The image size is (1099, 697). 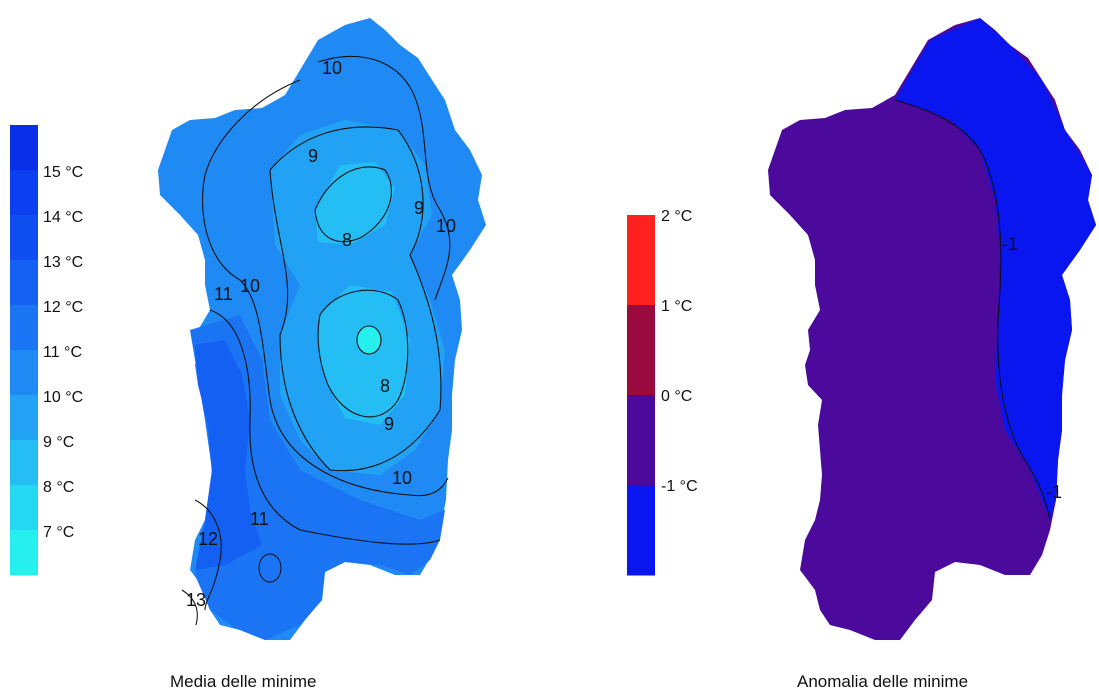 What do you see at coordinates (208, 539) in the screenshot?
I see `contour-label: 12` at bounding box center [208, 539].